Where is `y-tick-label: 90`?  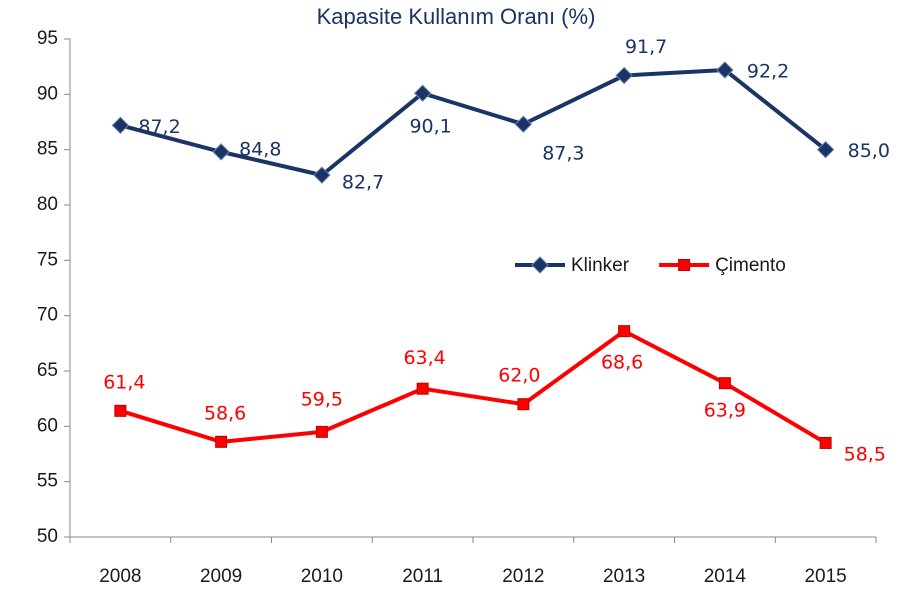
y-tick-label: 90 is located at coordinates (47, 93).